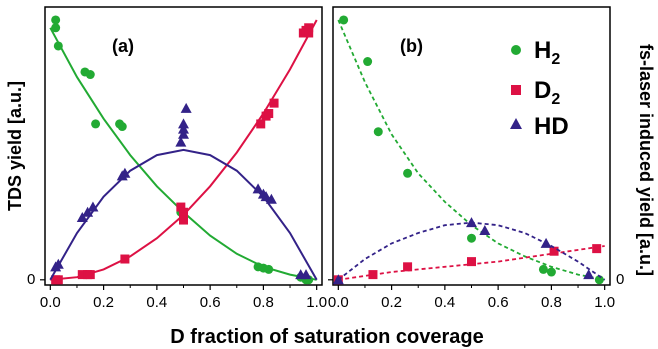  I want to click on x-tick-label-b-0: 0.0, so click(338, 302).